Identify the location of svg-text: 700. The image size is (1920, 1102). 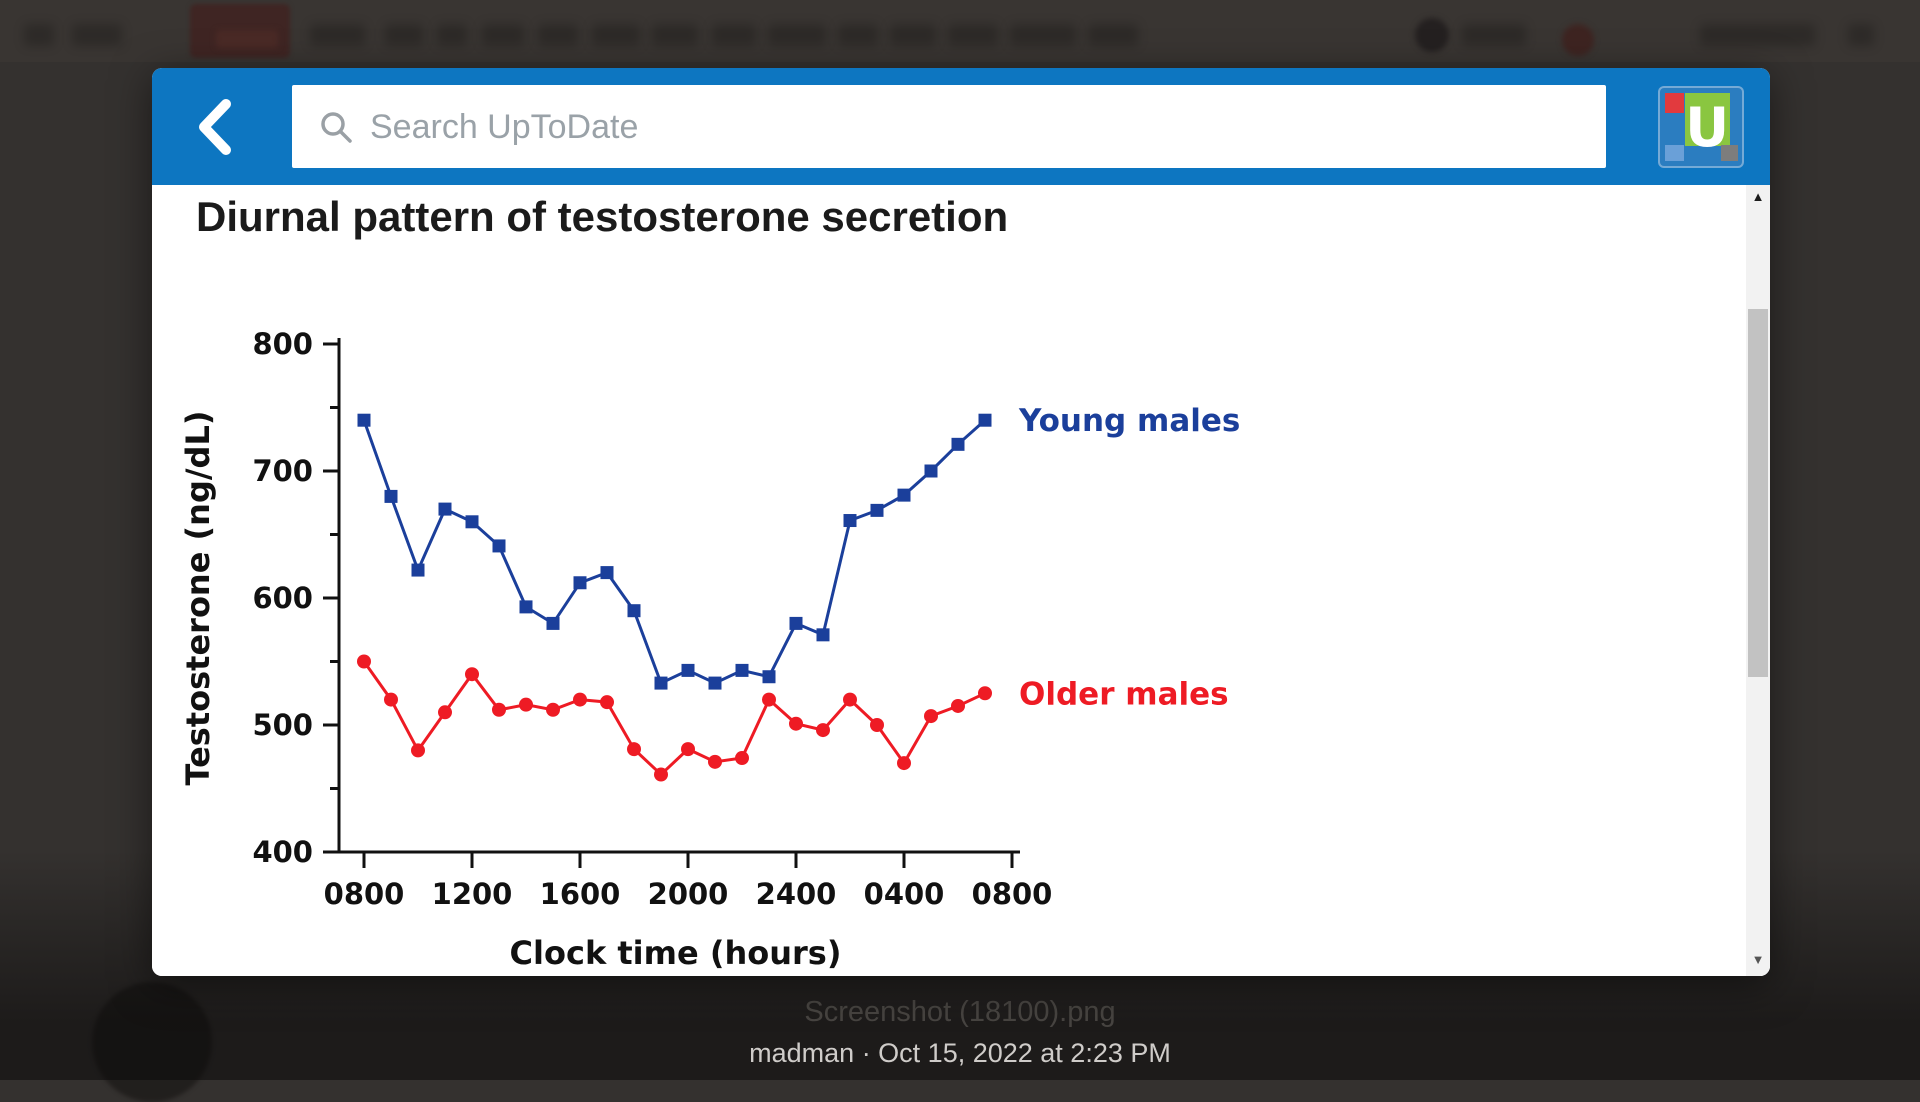
(282, 471).